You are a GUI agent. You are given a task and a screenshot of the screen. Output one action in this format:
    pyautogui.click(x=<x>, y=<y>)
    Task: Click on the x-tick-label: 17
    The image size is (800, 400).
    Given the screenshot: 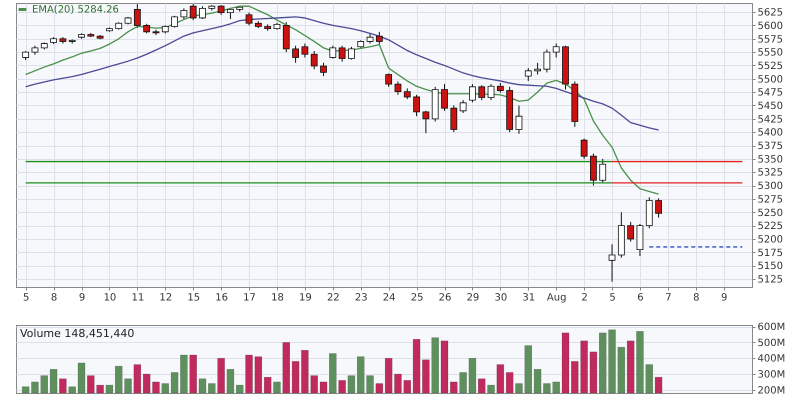 What is the action you would take?
    pyautogui.click(x=249, y=298)
    